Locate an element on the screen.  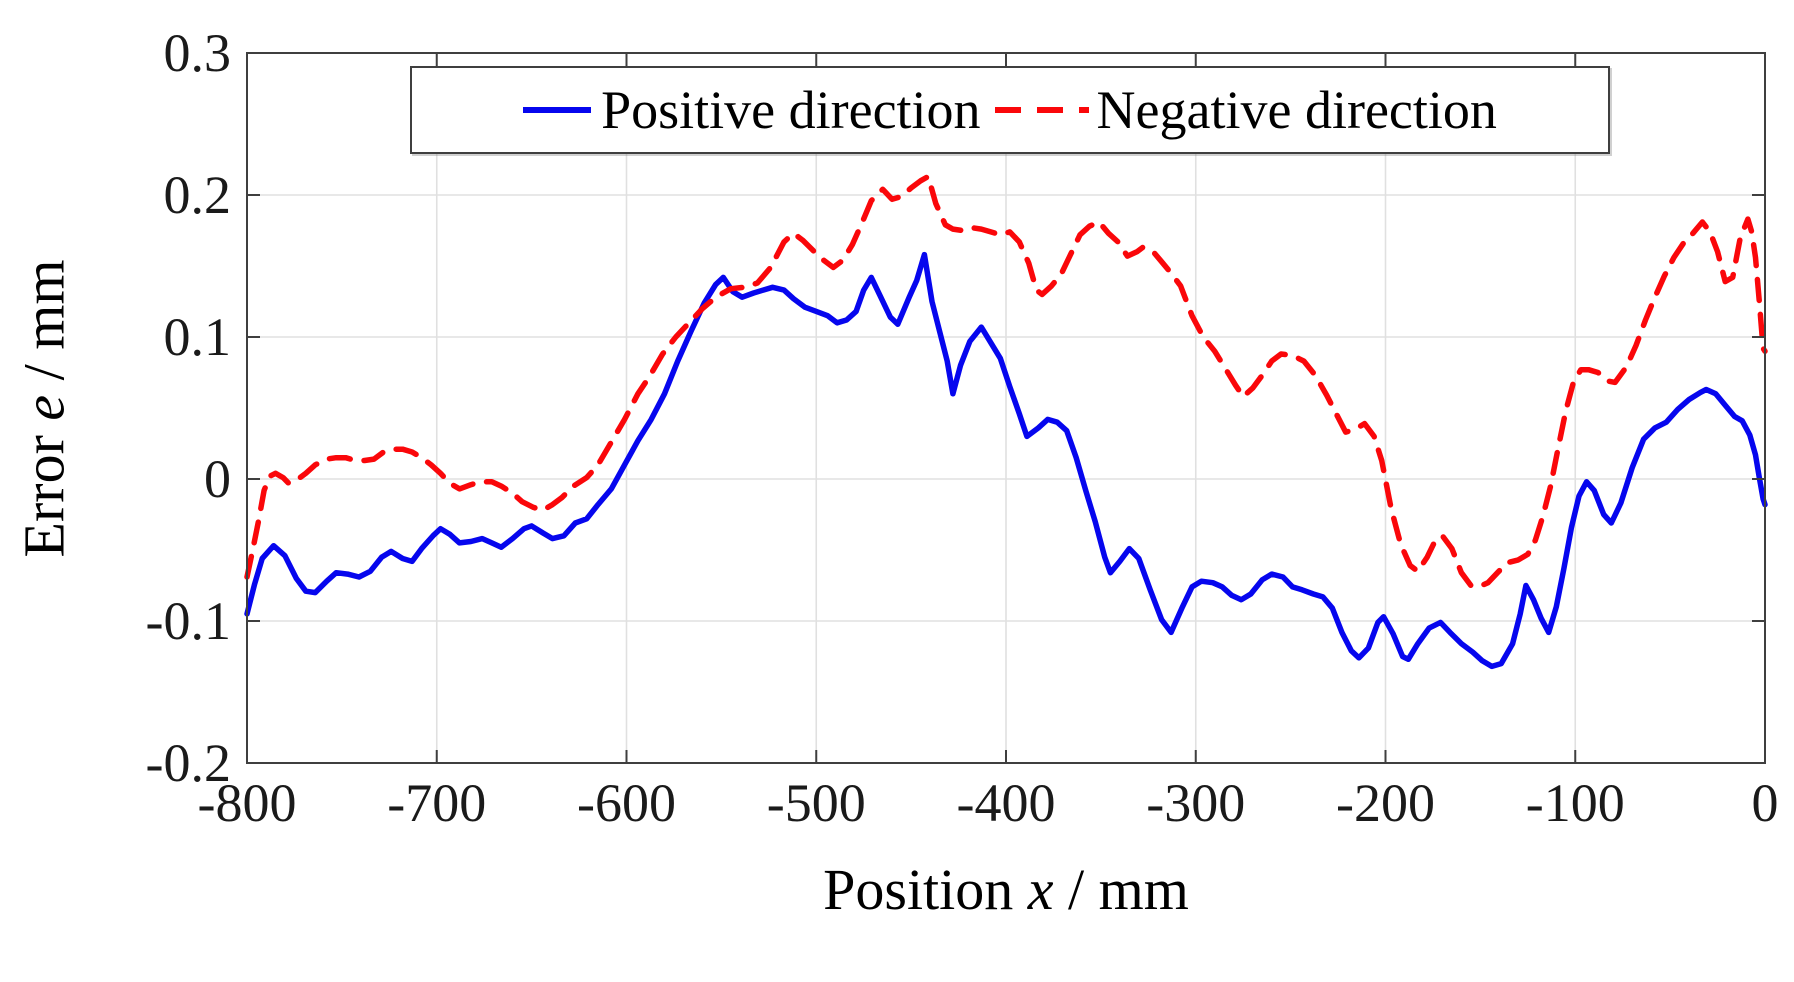
x-tick-label: -700 is located at coordinates (436, 803).